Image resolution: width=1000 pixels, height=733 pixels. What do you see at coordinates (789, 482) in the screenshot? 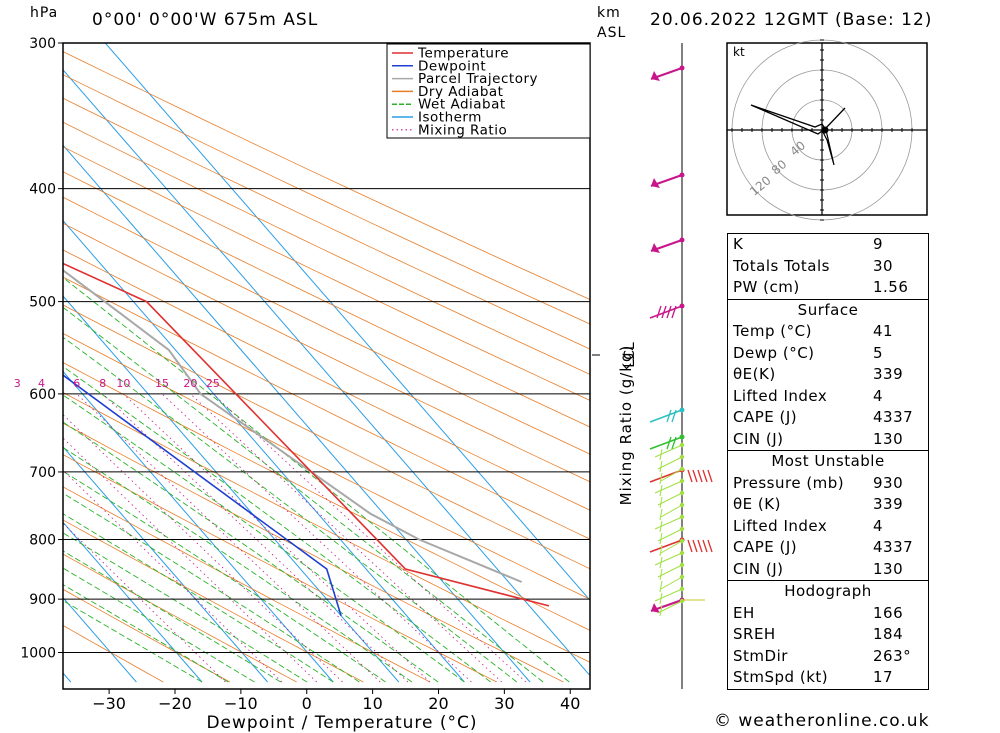
I see `most-unstable-label: Pressure (mb)` at bounding box center [789, 482].